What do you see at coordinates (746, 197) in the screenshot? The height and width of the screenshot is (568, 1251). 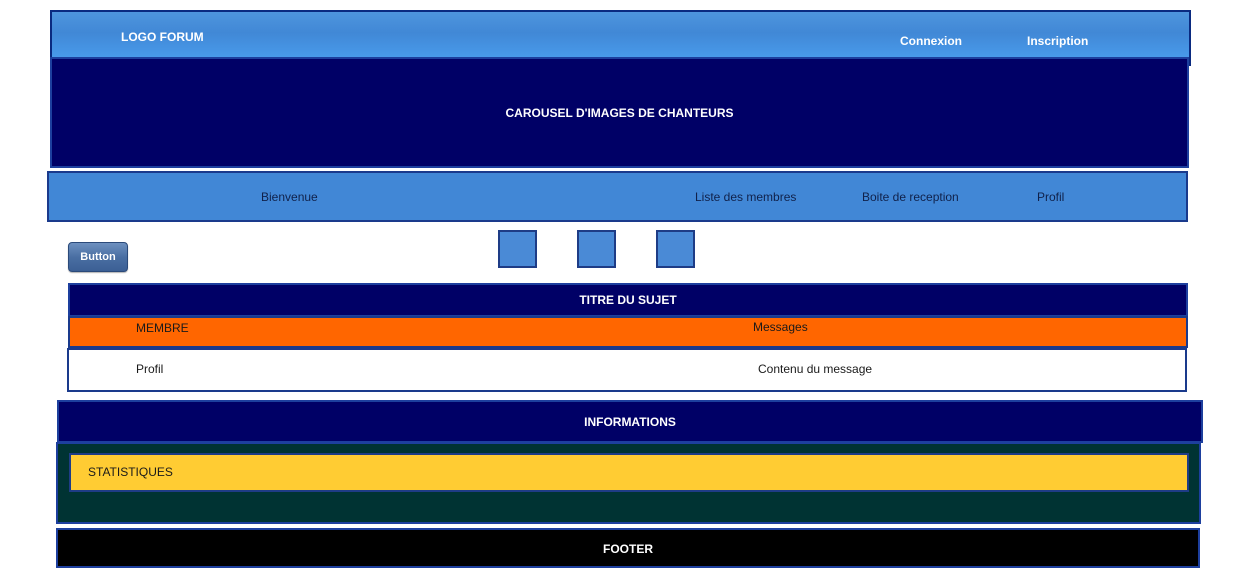 I see `menu-item-liste-membres: Liste des membres` at bounding box center [746, 197].